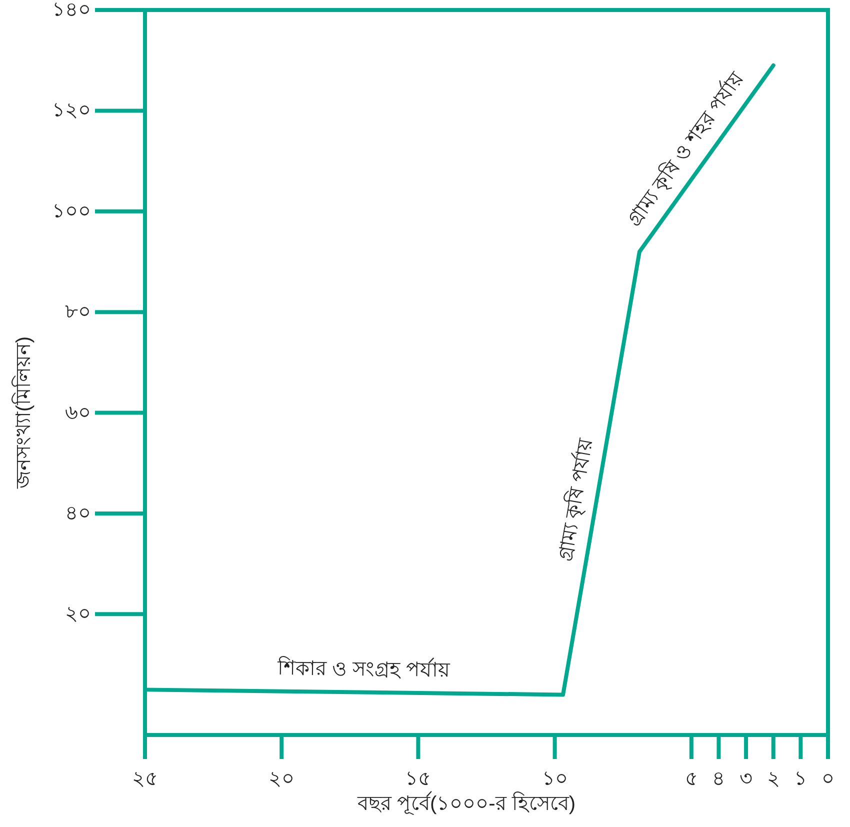 The width and height of the screenshot is (850, 827). Describe the element at coordinates (773, 779) in the screenshot. I see `x-tick-label: ২` at that location.